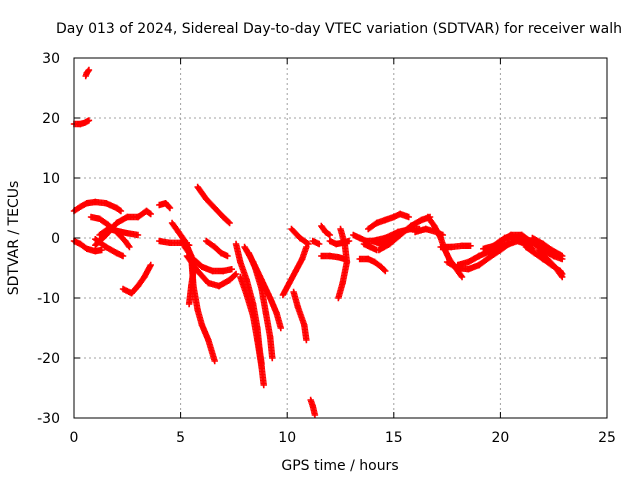 The image size is (640, 480). What do you see at coordinates (300, 316) in the screenshot?
I see `series-s22` at bounding box center [300, 316].